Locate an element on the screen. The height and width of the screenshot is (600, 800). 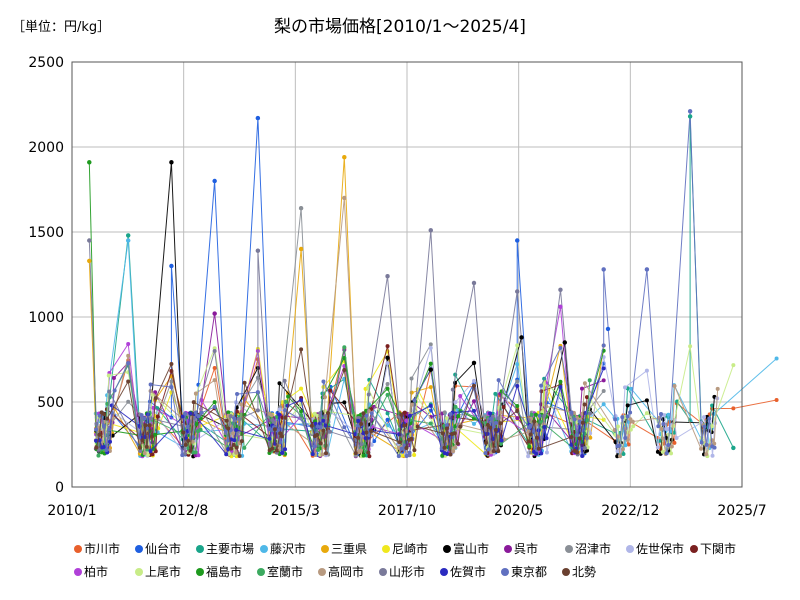
legend-label: 上尾市 is located at coordinates (163, 572).